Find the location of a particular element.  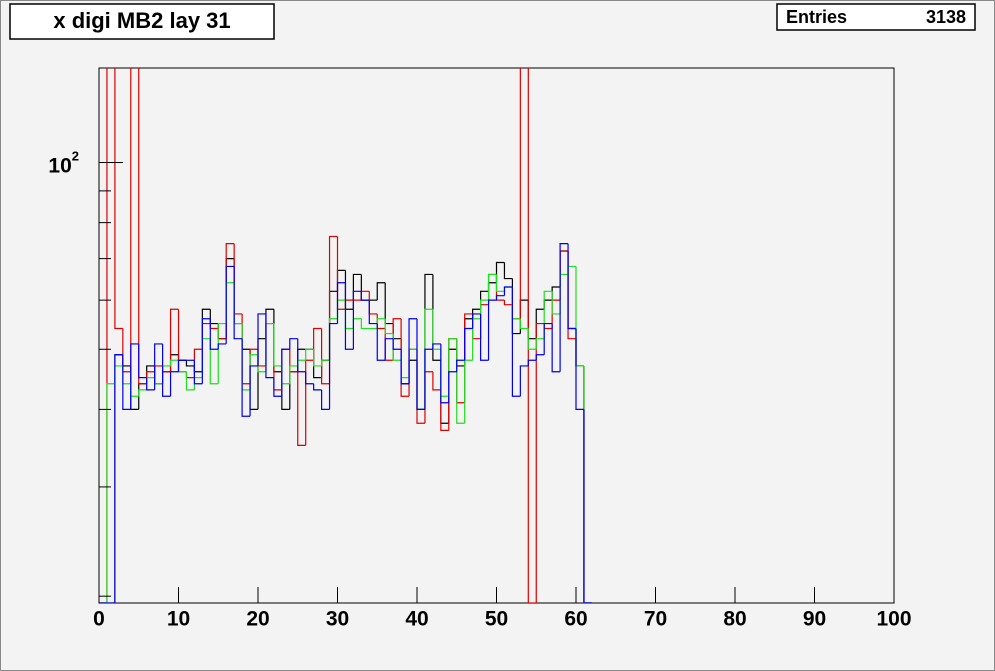

x-tick-label: 0 is located at coordinates (99, 619).